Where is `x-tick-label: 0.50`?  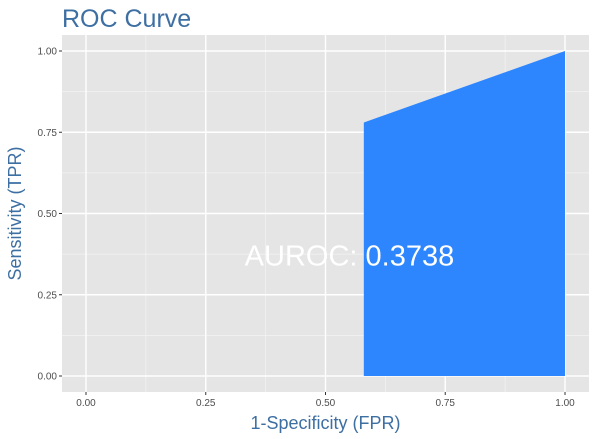
x-tick-label: 0.50 is located at coordinates (326, 403).